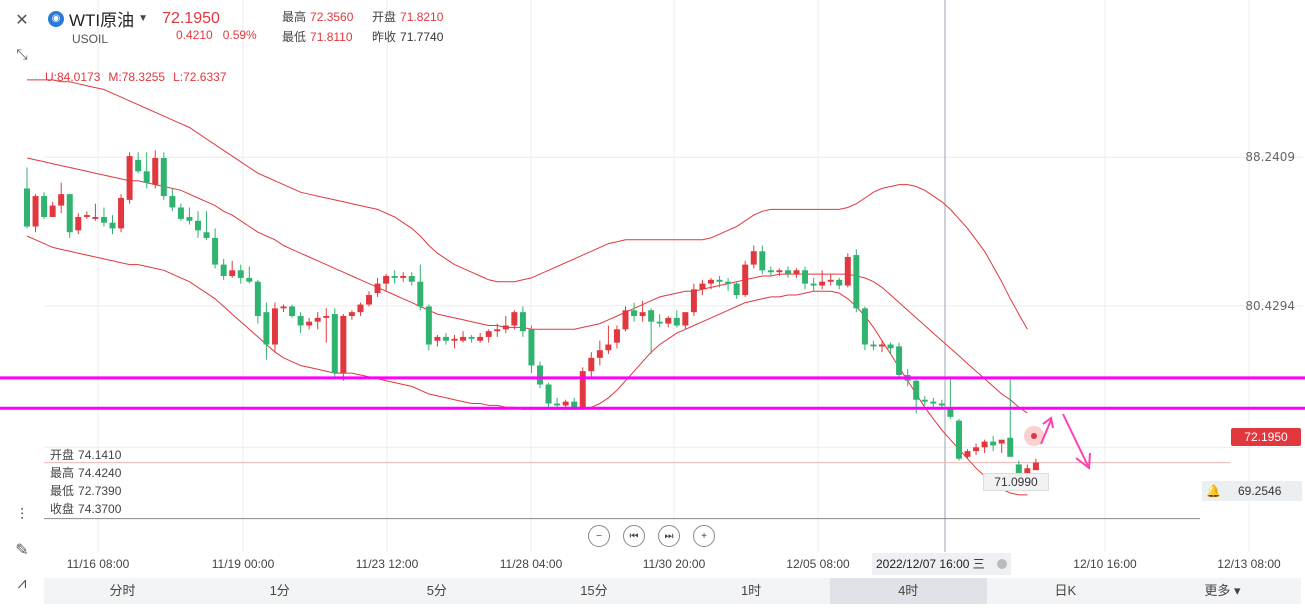 The image size is (1305, 609). Describe the element at coordinates (191, 18) in the screenshot. I see `last-price: 72.1950` at that location.